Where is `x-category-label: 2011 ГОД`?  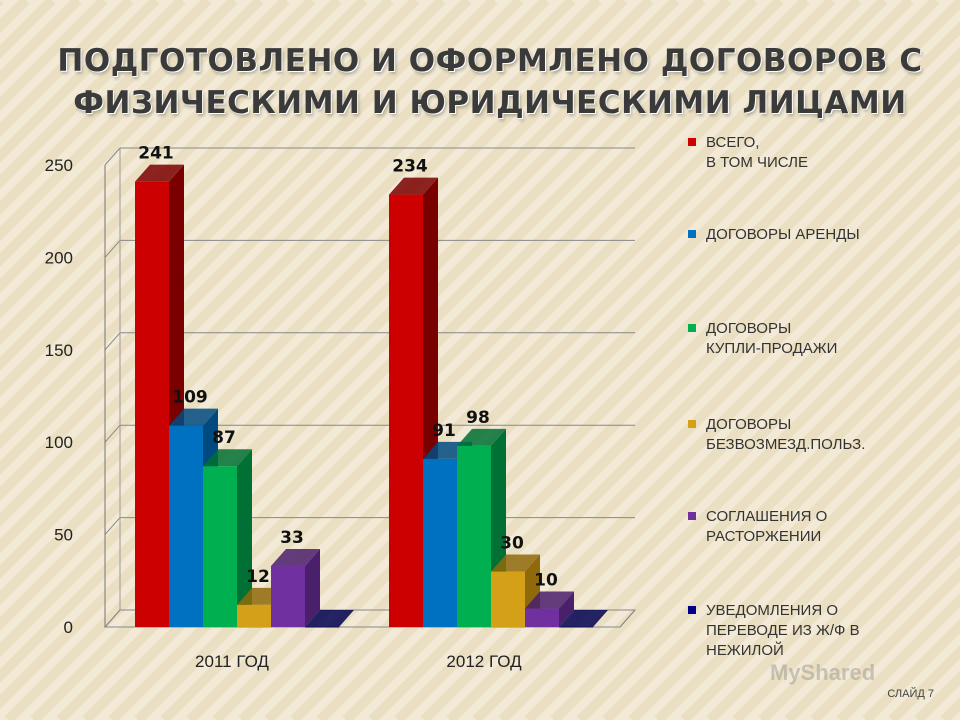
x-category-label: 2011 ГОД is located at coordinates (232, 661).